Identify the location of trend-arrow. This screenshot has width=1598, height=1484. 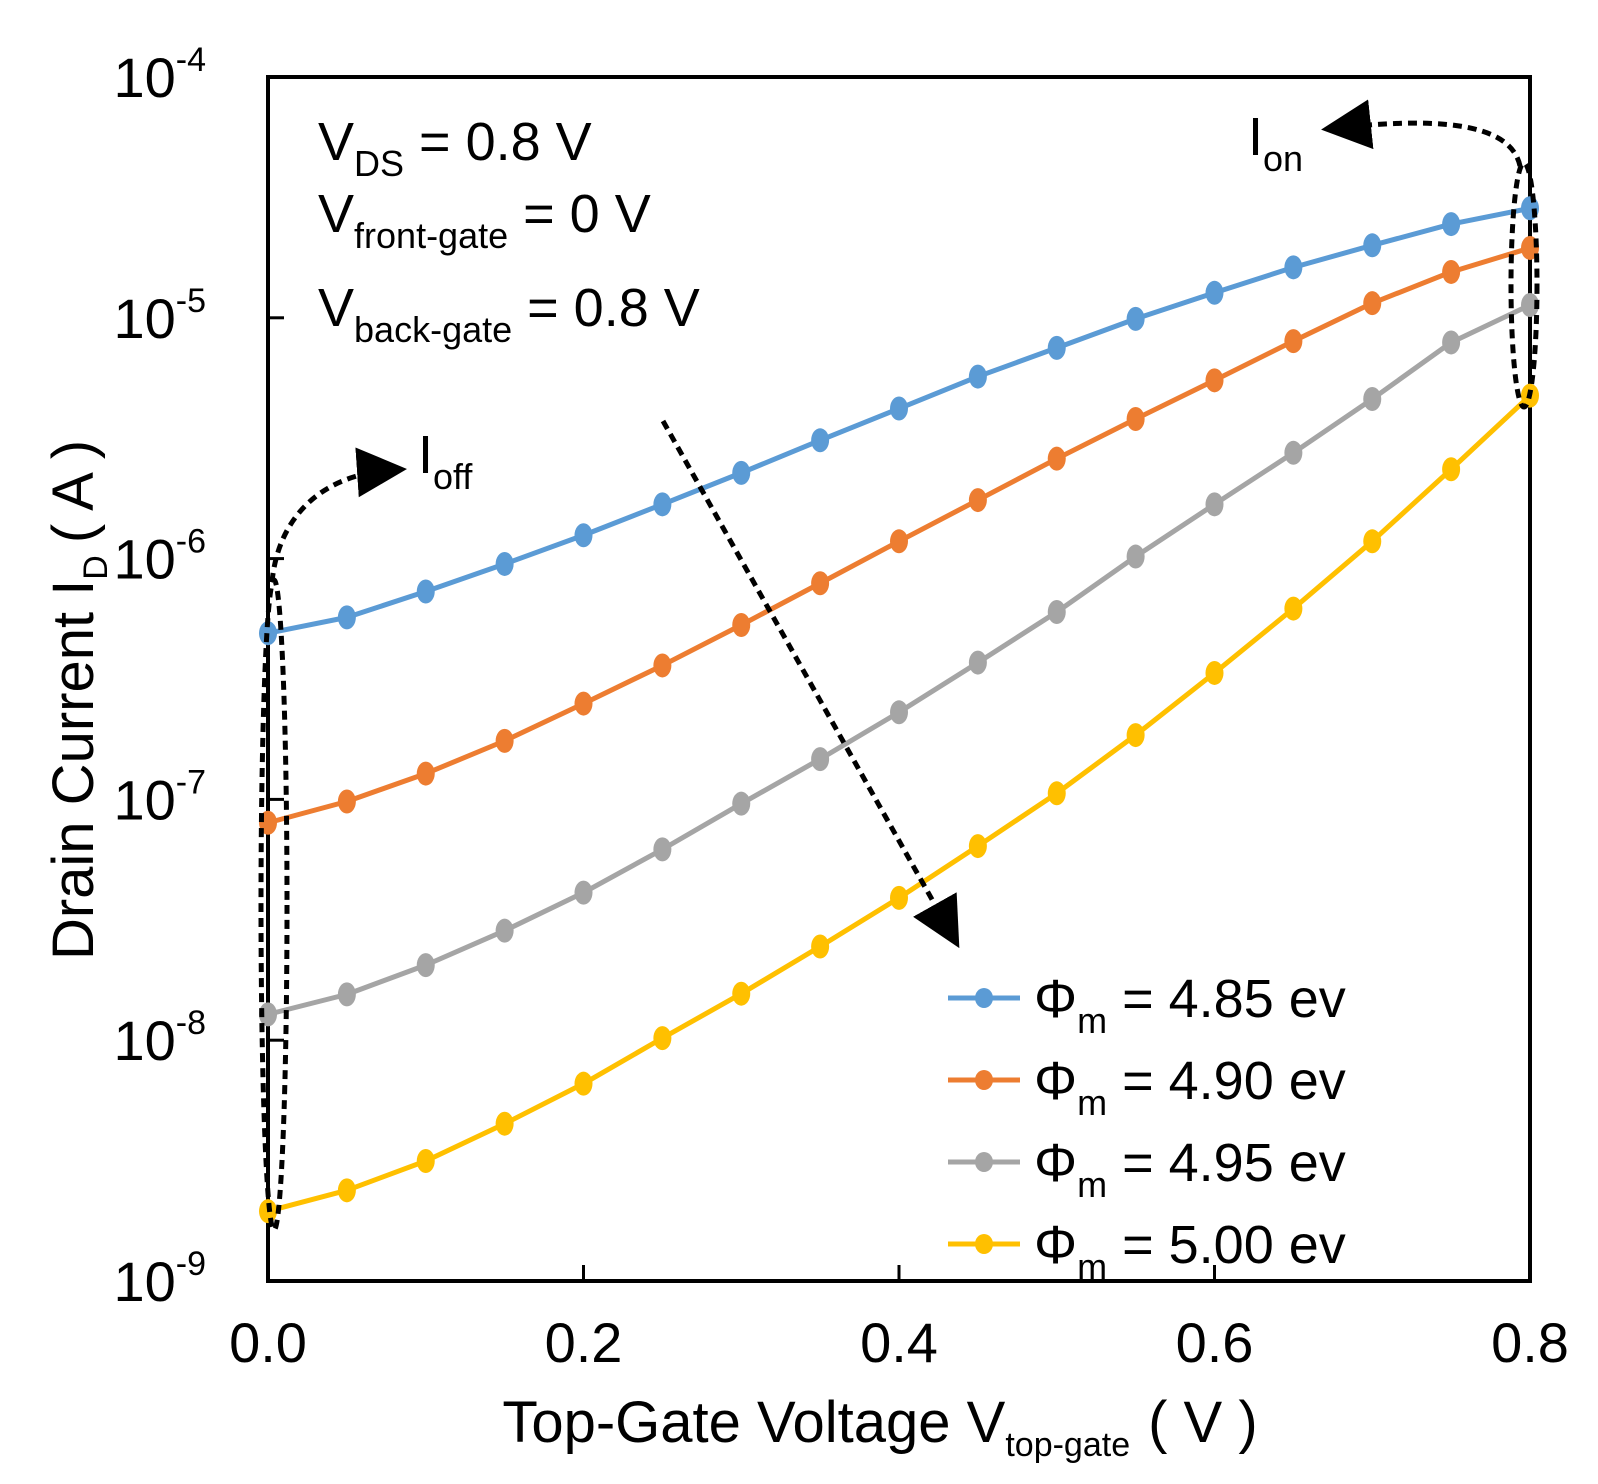
(810, 684).